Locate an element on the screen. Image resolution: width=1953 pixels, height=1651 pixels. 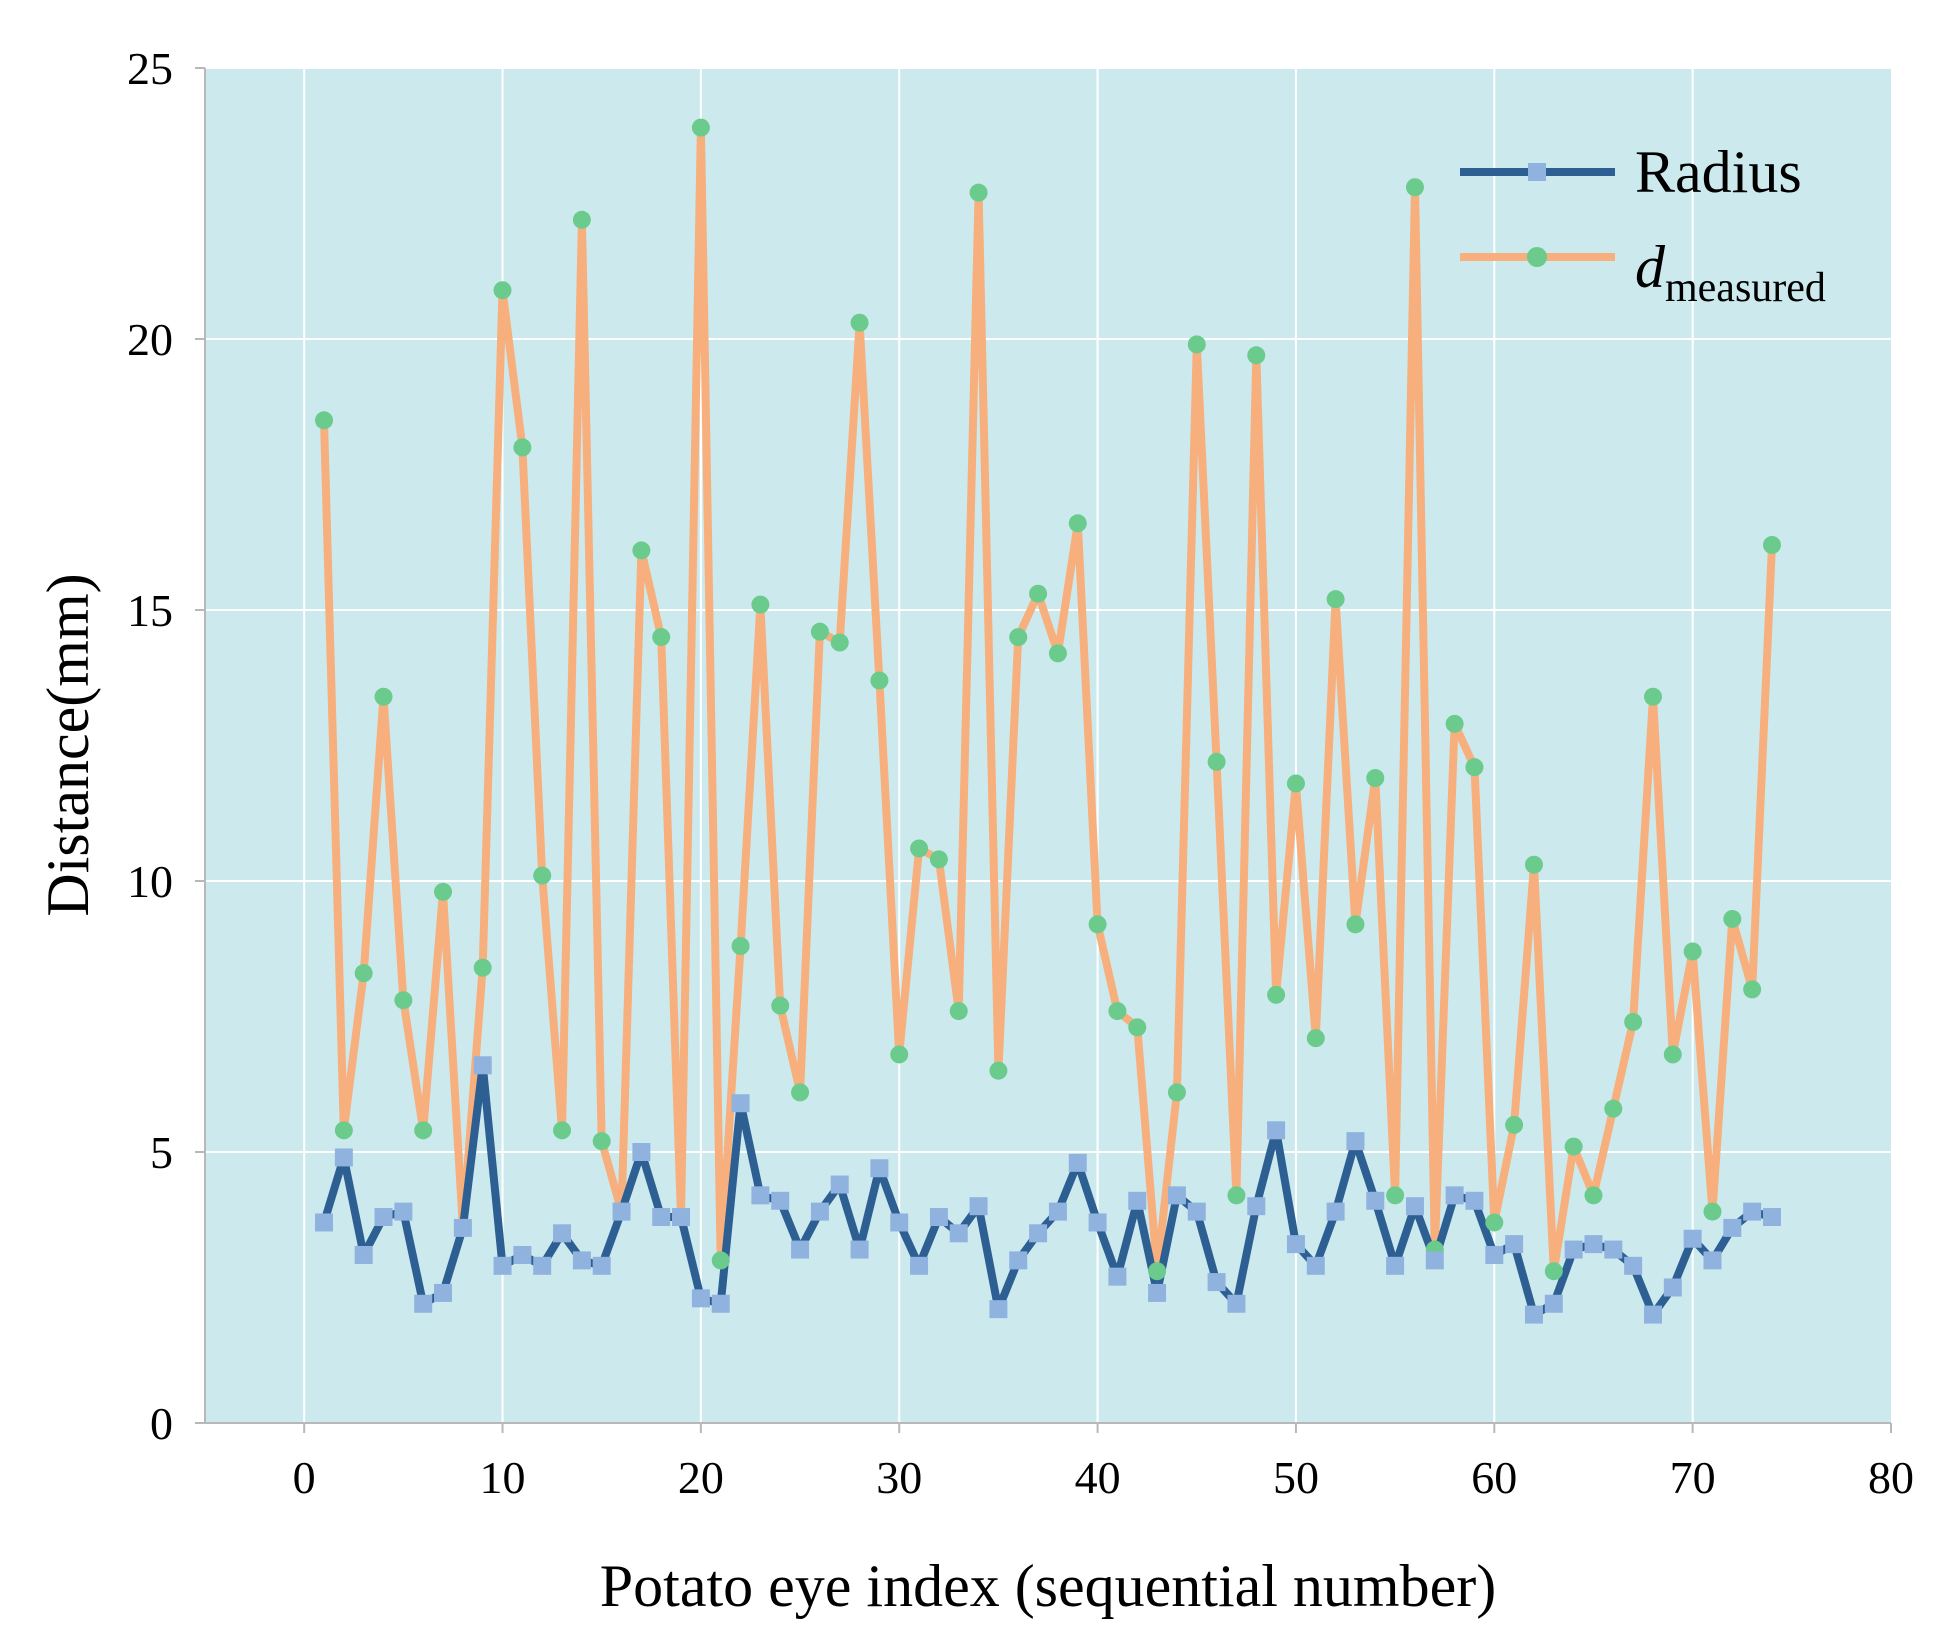
legend-d-measured-label: dmeasured is located at coordinates (1730, 272).